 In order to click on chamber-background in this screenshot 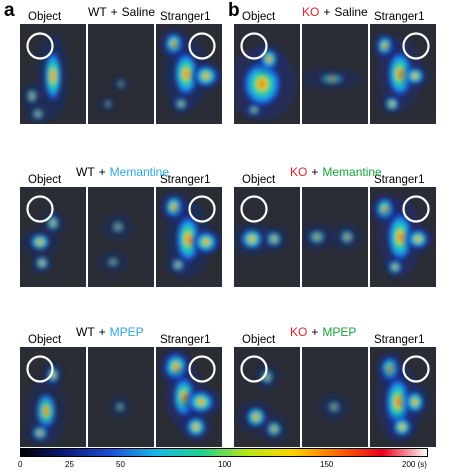, I will do `click(121, 74)`.